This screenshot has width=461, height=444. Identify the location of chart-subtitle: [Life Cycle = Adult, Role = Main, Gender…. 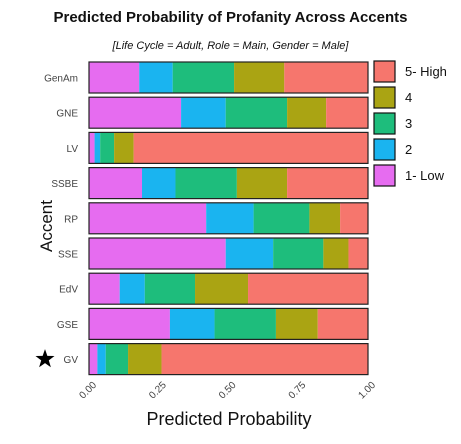
(230, 46).